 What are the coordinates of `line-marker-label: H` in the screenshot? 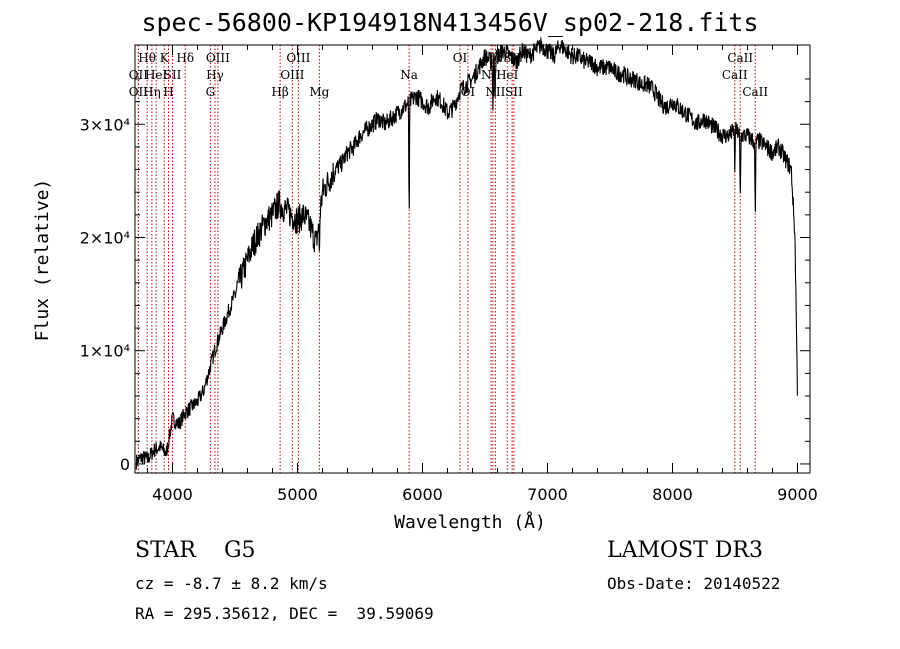 It's located at (168, 92).